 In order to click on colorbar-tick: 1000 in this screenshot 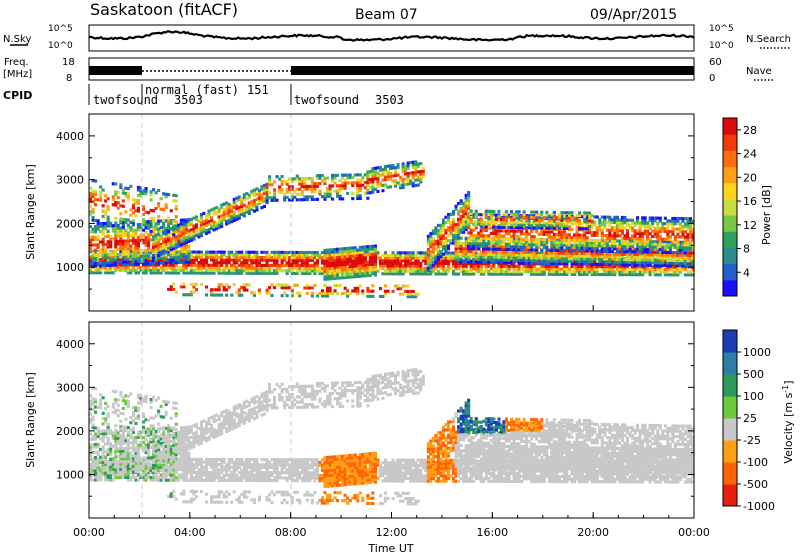, I will do `click(757, 352)`.